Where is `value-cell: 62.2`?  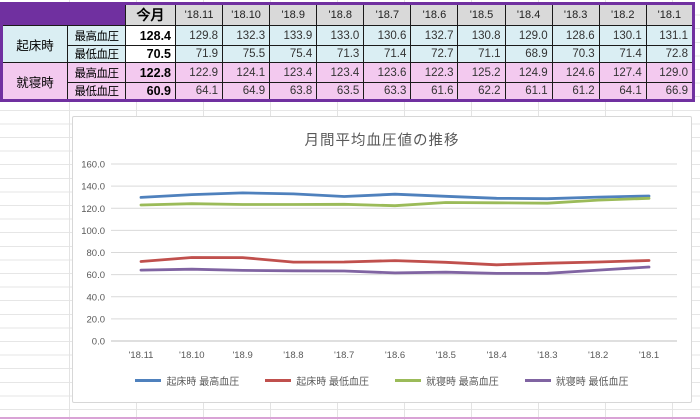
value-cell: 62.2 is located at coordinates (481, 91).